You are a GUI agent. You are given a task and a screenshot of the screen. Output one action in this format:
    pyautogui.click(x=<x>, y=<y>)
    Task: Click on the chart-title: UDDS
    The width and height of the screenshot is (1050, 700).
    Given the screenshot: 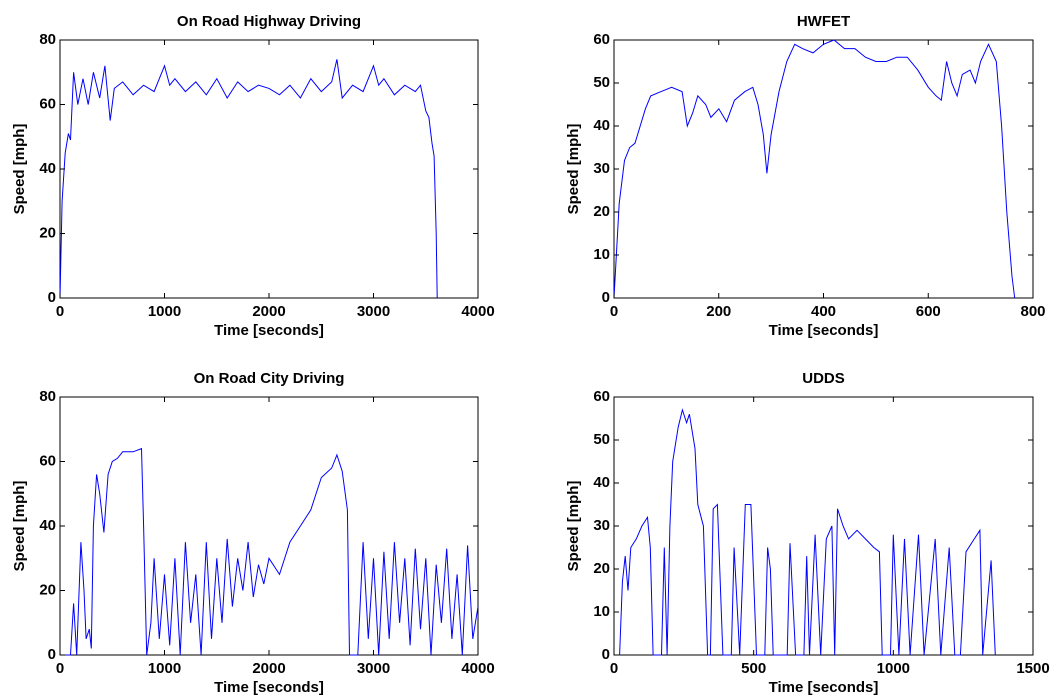 What is the action you would take?
    pyautogui.click(x=823, y=378)
    